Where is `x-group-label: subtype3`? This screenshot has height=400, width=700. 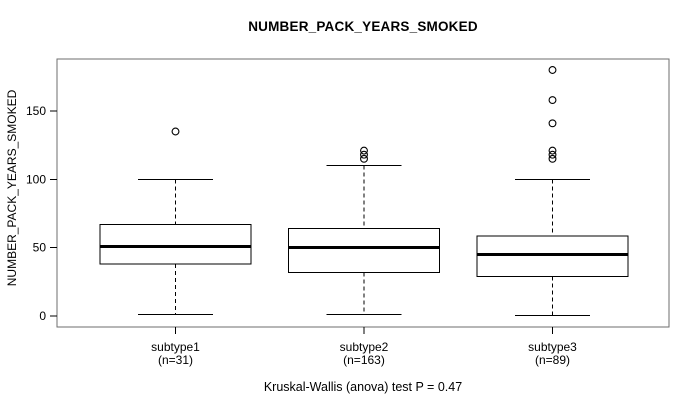 x-group-label: subtype3 is located at coordinates (552, 347).